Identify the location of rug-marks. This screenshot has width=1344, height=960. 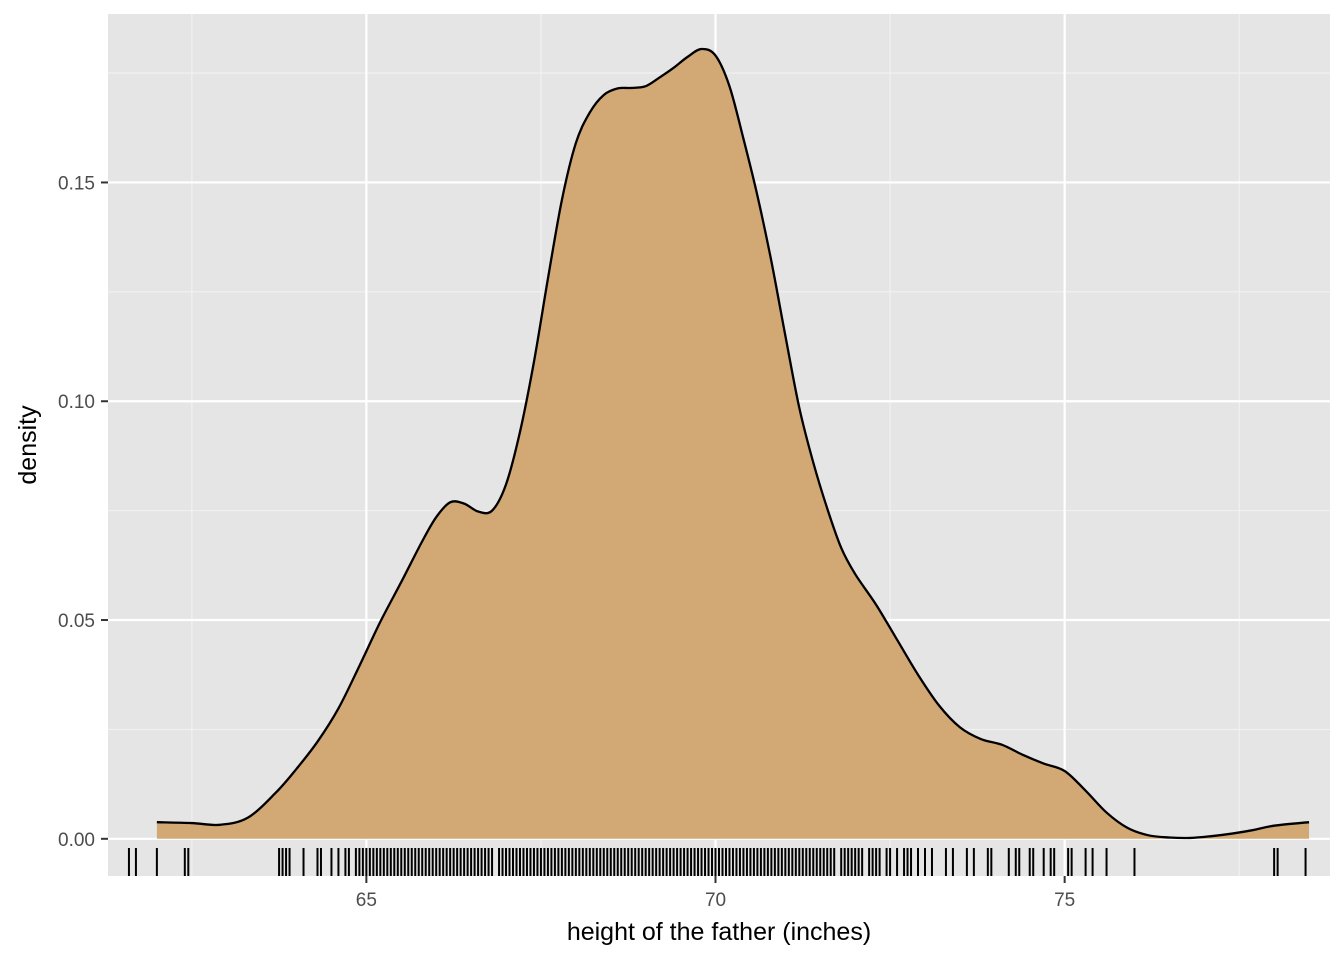
(717, 862).